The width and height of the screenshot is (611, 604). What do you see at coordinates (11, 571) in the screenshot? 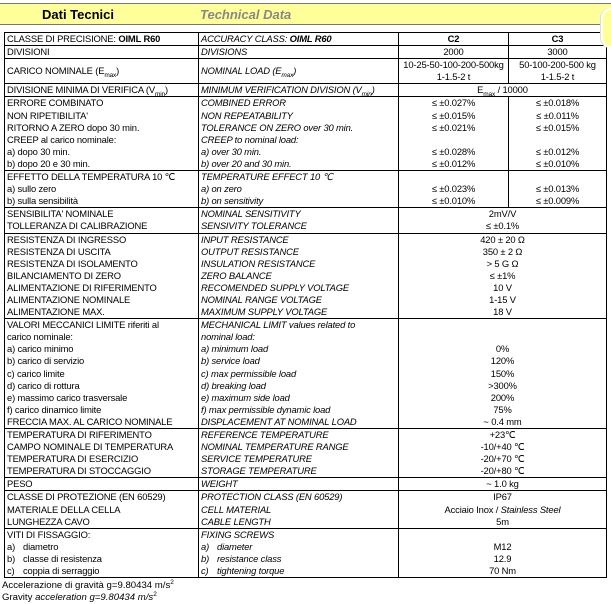
I see `text-segment: c)` at bounding box center [11, 571].